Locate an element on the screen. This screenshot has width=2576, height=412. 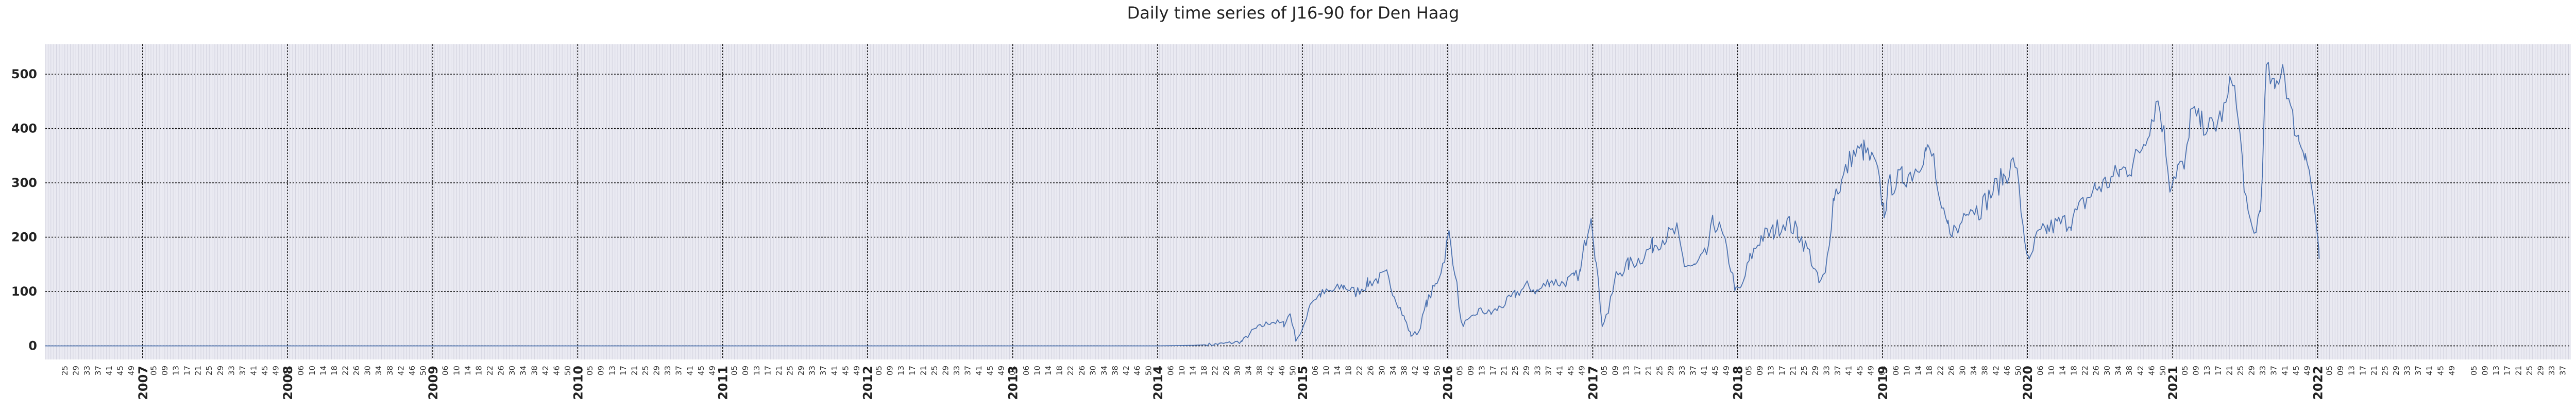
year-tick-label: 2021 is located at coordinates (2173, 383).